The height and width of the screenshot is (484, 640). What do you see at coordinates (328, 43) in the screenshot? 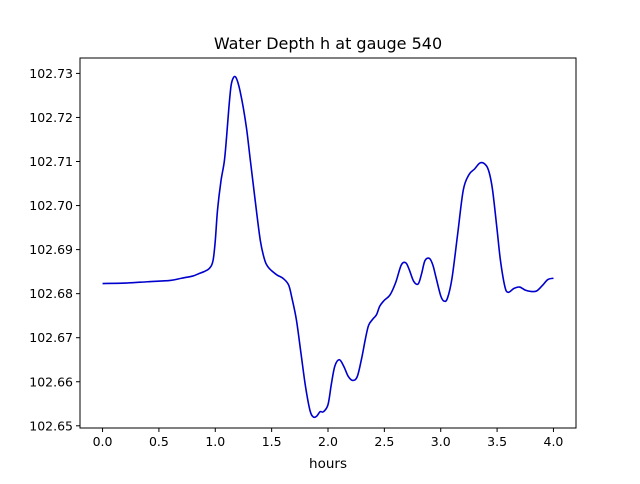
I see `chart-title: Water Depth h at gauge 540` at bounding box center [328, 43].